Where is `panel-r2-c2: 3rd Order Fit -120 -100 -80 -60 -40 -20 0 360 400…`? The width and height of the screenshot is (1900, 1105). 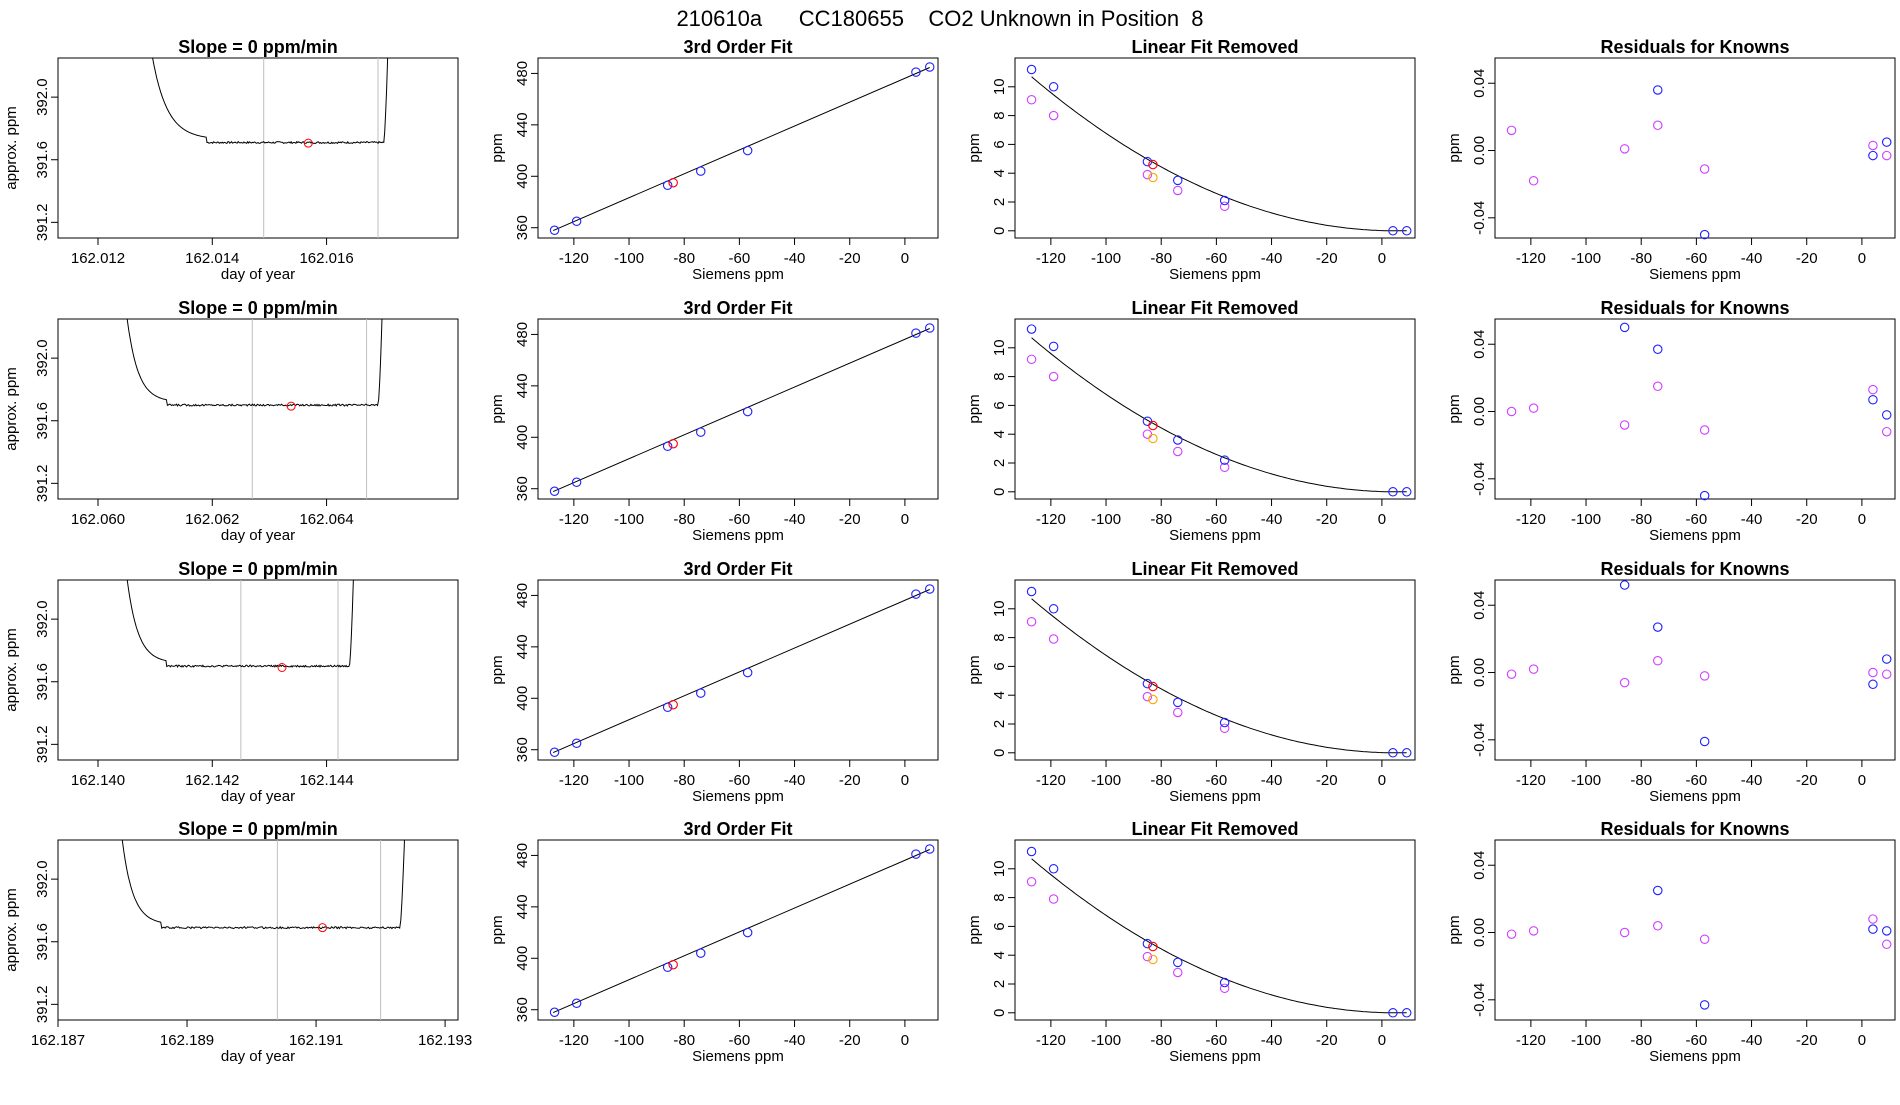
panel-r2-c2: 3rd Order Fit -120 -100 -80 -60 -40 -20 0 360 400… is located at coordinates (714, 421).